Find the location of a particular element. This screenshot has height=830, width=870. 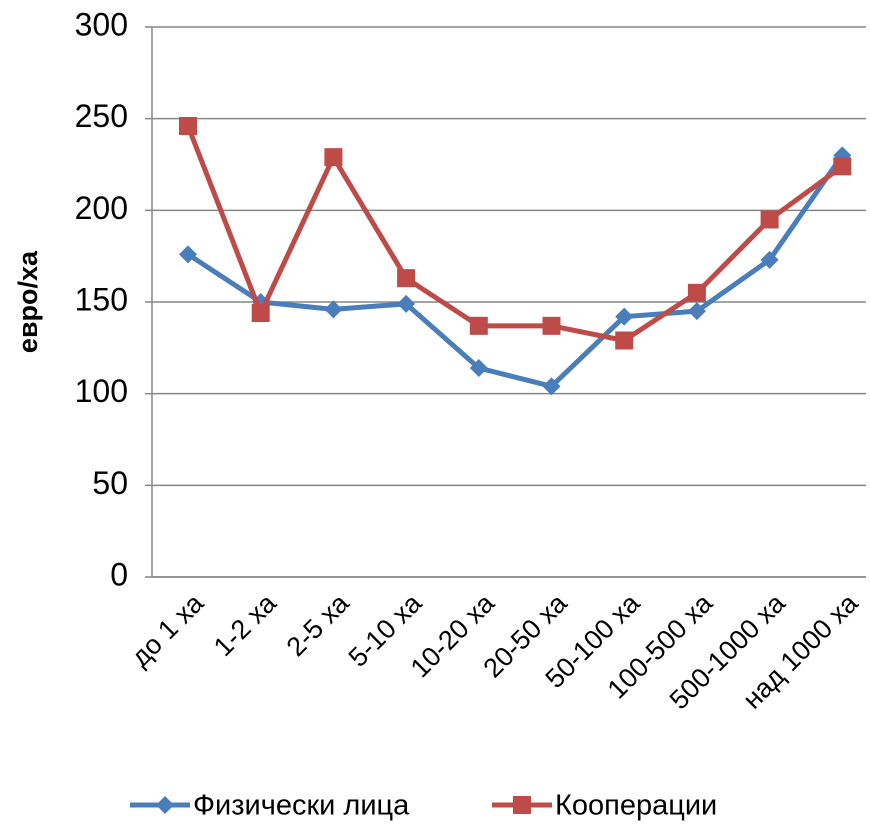

legend-item: Физически лица is located at coordinates (270, 806).